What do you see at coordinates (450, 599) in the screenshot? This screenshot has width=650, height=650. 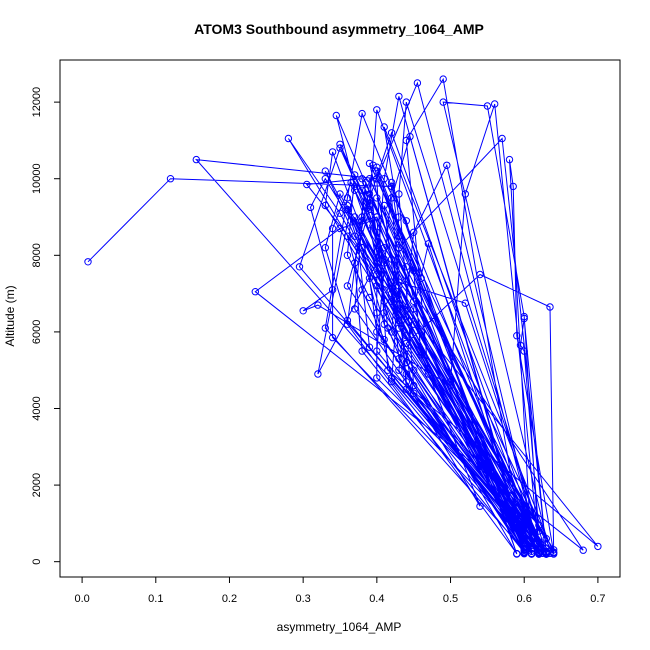 I see `x-tick-label: 0.5` at bounding box center [450, 599].